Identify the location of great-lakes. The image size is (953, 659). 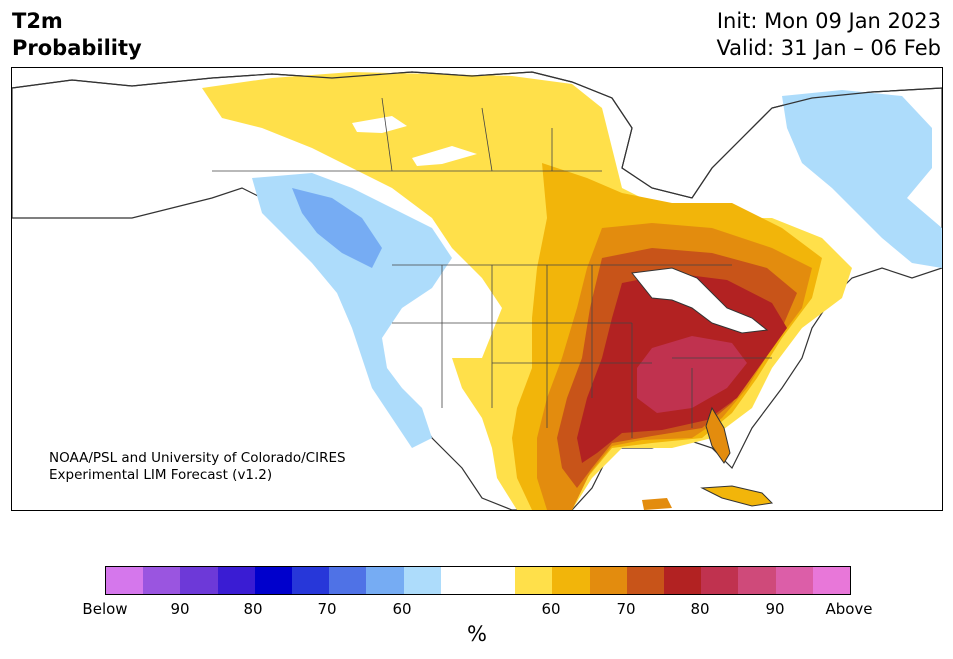
(700, 300).